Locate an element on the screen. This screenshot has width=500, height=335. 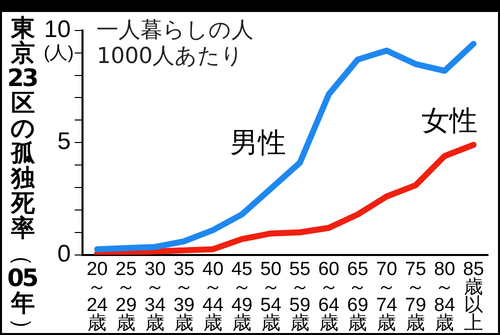
y-tick-label: 0 is located at coordinates (64, 254).